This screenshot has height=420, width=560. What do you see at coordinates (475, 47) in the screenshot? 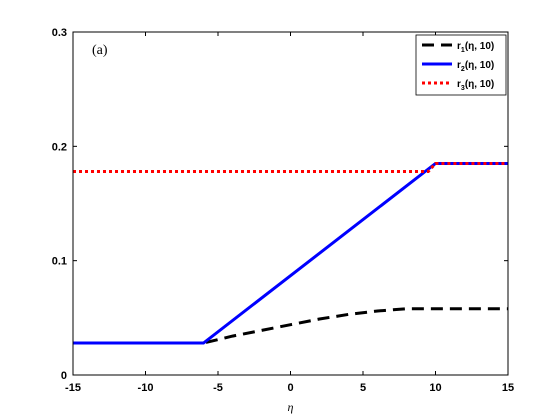
I see `legend-label: r1(η, 10)` at bounding box center [475, 47].